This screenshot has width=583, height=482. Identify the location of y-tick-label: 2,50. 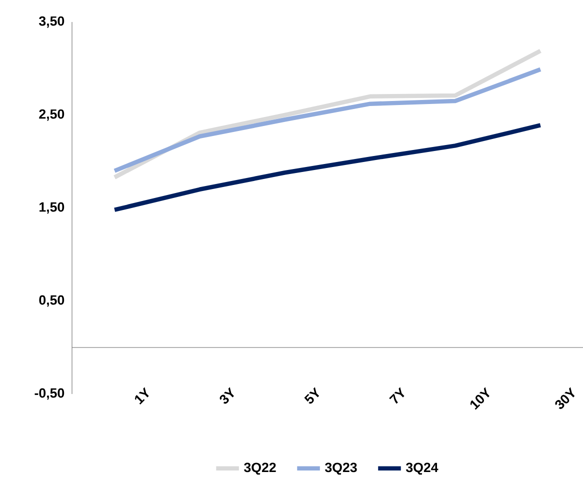
(51, 115).